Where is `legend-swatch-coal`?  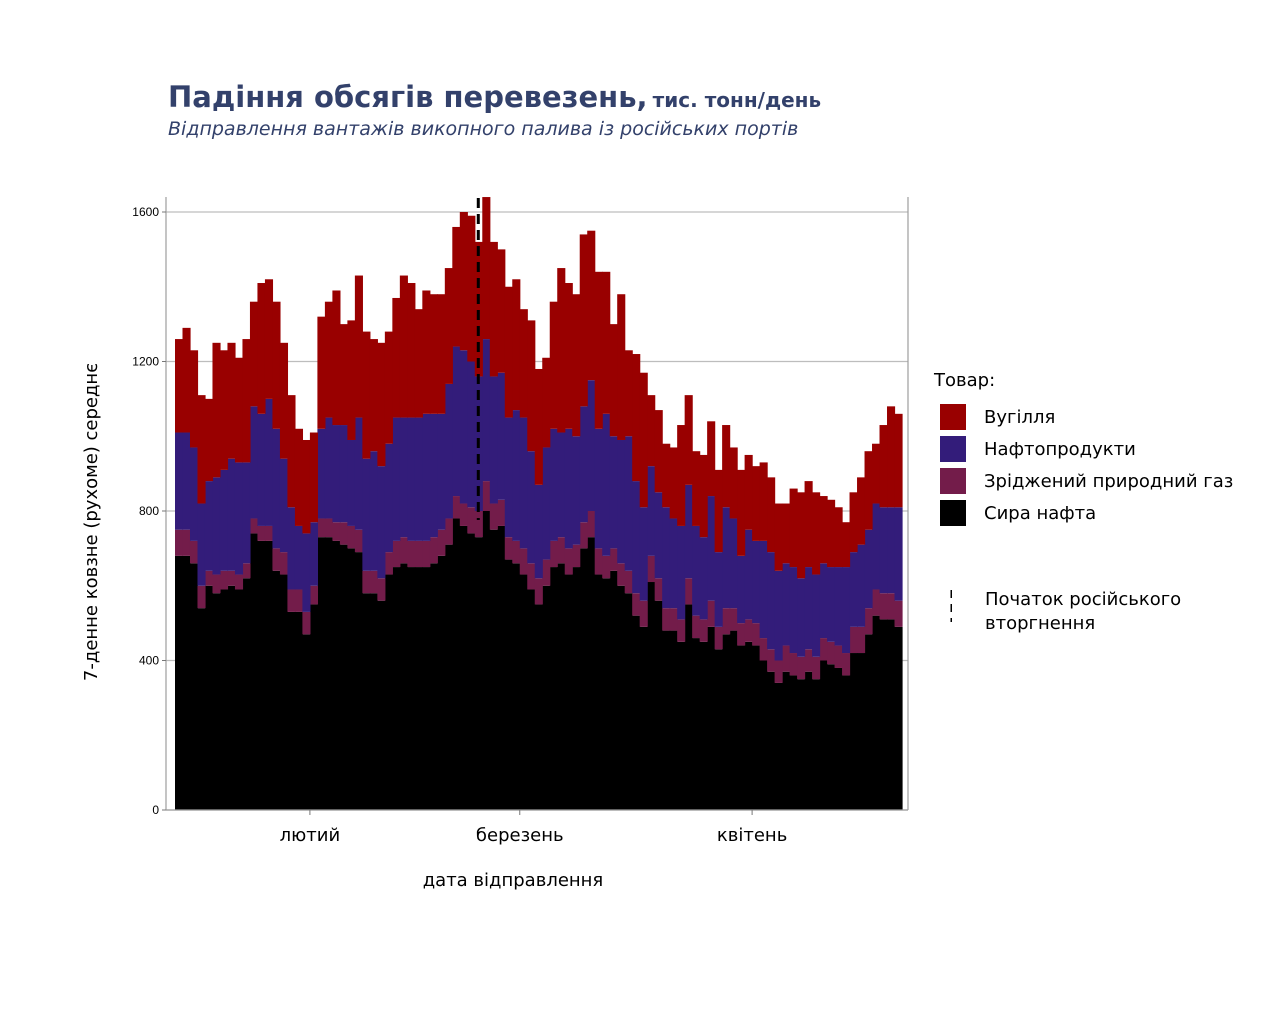 legend-swatch-coal is located at coordinates (953, 417).